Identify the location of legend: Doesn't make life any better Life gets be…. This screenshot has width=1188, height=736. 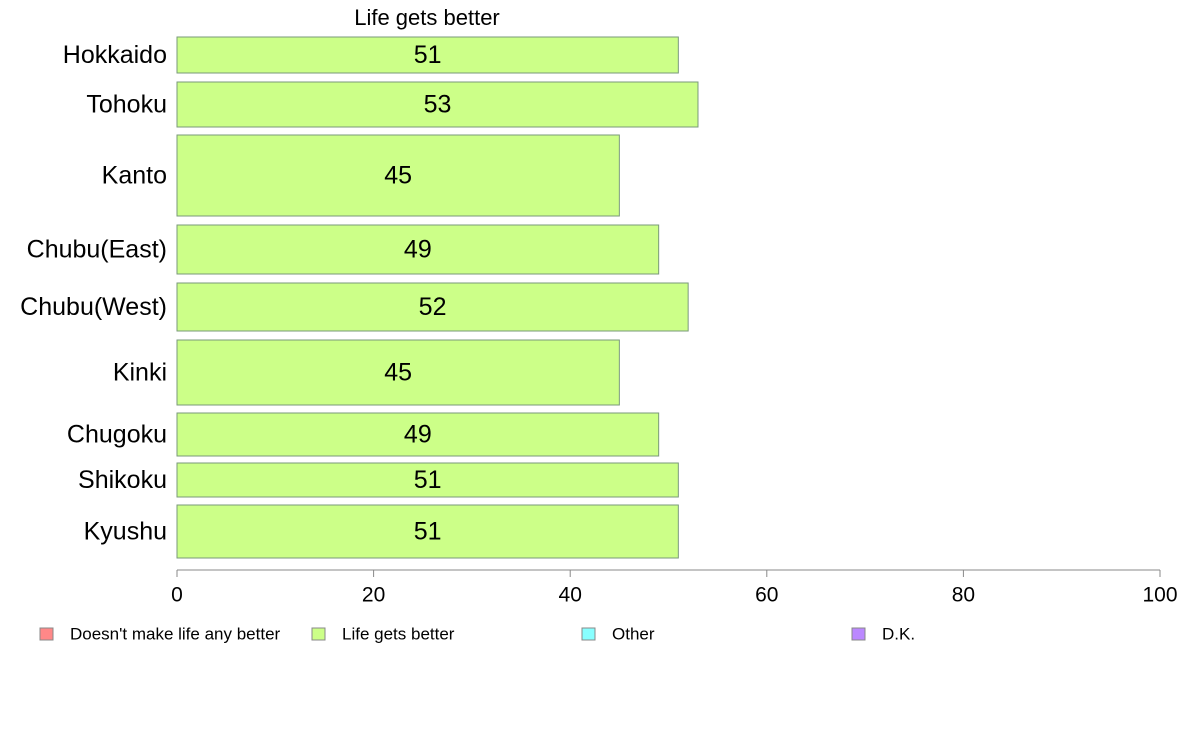
(477, 634).